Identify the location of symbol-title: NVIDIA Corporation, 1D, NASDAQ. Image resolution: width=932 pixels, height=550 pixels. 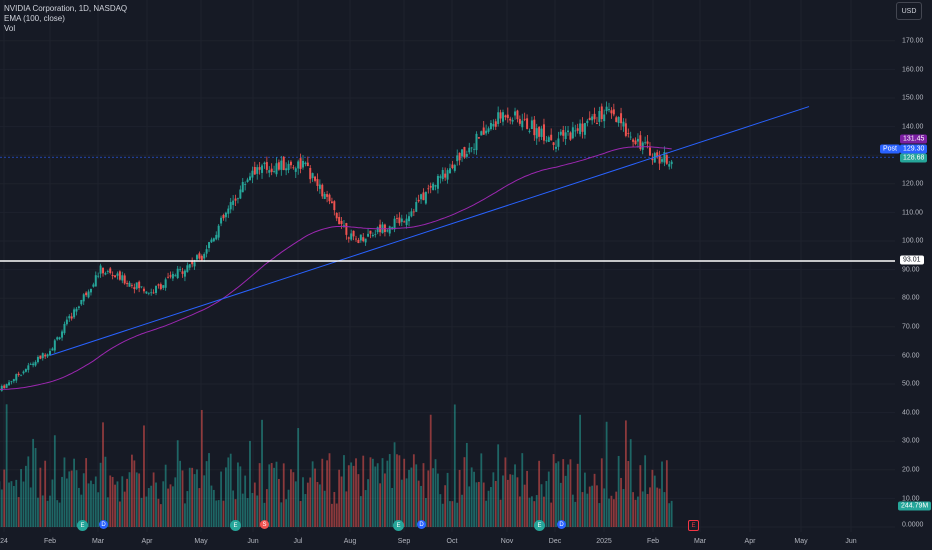
(66, 8).